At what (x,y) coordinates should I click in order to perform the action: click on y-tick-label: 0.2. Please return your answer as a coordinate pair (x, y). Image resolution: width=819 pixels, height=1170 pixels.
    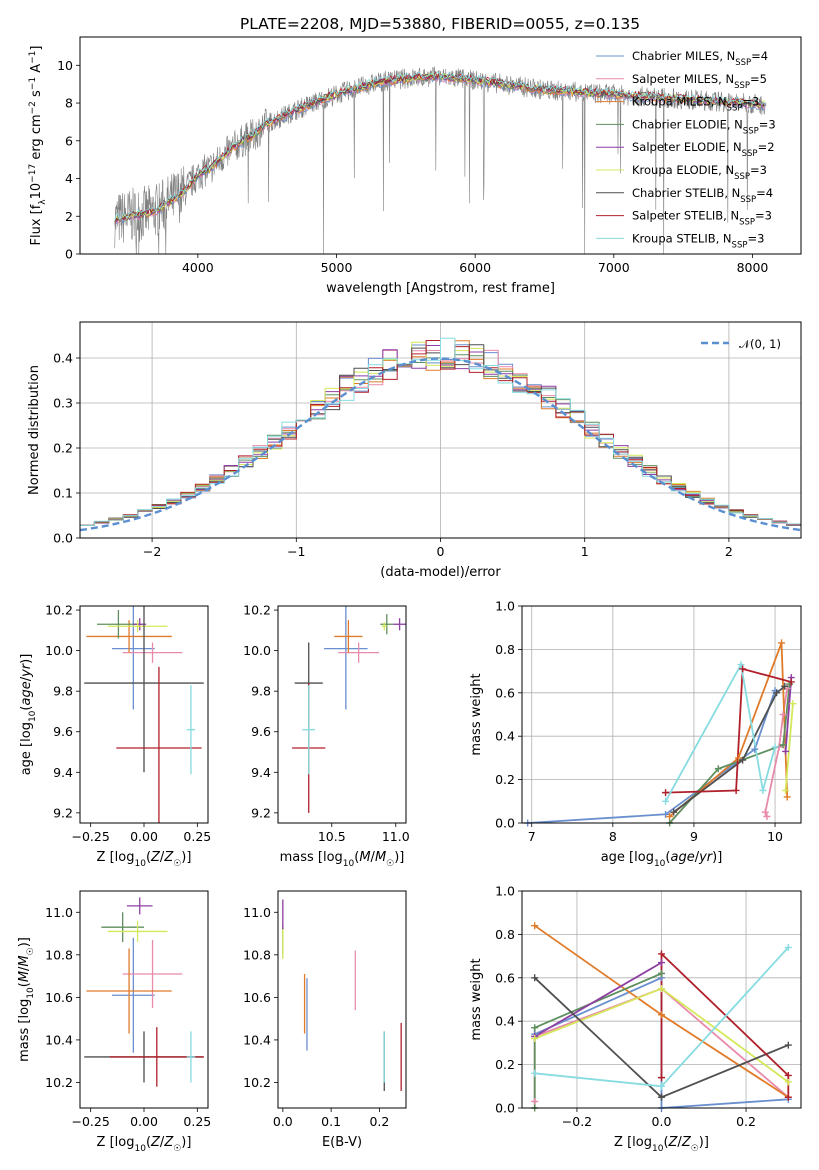
    Looking at the image, I should click on (63, 448).